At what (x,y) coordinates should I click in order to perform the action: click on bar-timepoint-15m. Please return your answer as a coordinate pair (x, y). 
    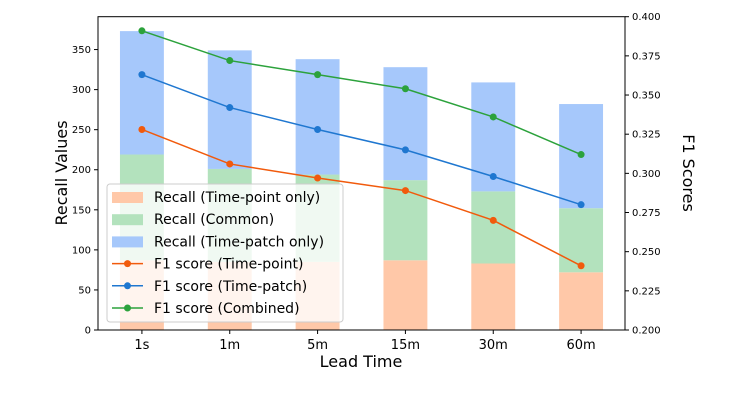
    Looking at the image, I should click on (405, 295).